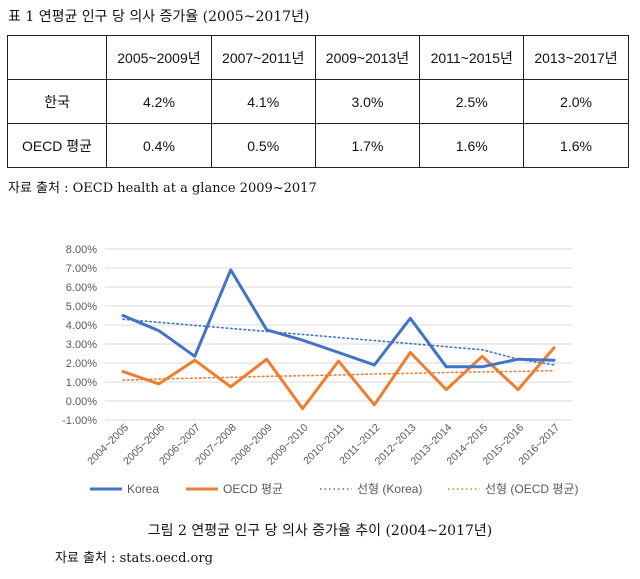 The image size is (640, 579). I want to click on table-header-cell: 2009~2013년, so click(367, 57).